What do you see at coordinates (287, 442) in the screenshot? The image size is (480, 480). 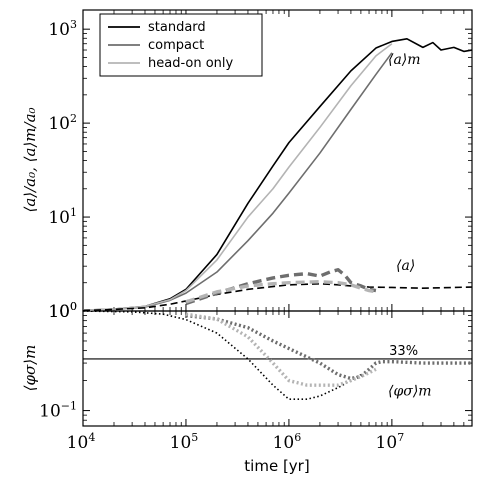 I see `x-tick-label-2: 10⁶` at bounding box center [287, 442].